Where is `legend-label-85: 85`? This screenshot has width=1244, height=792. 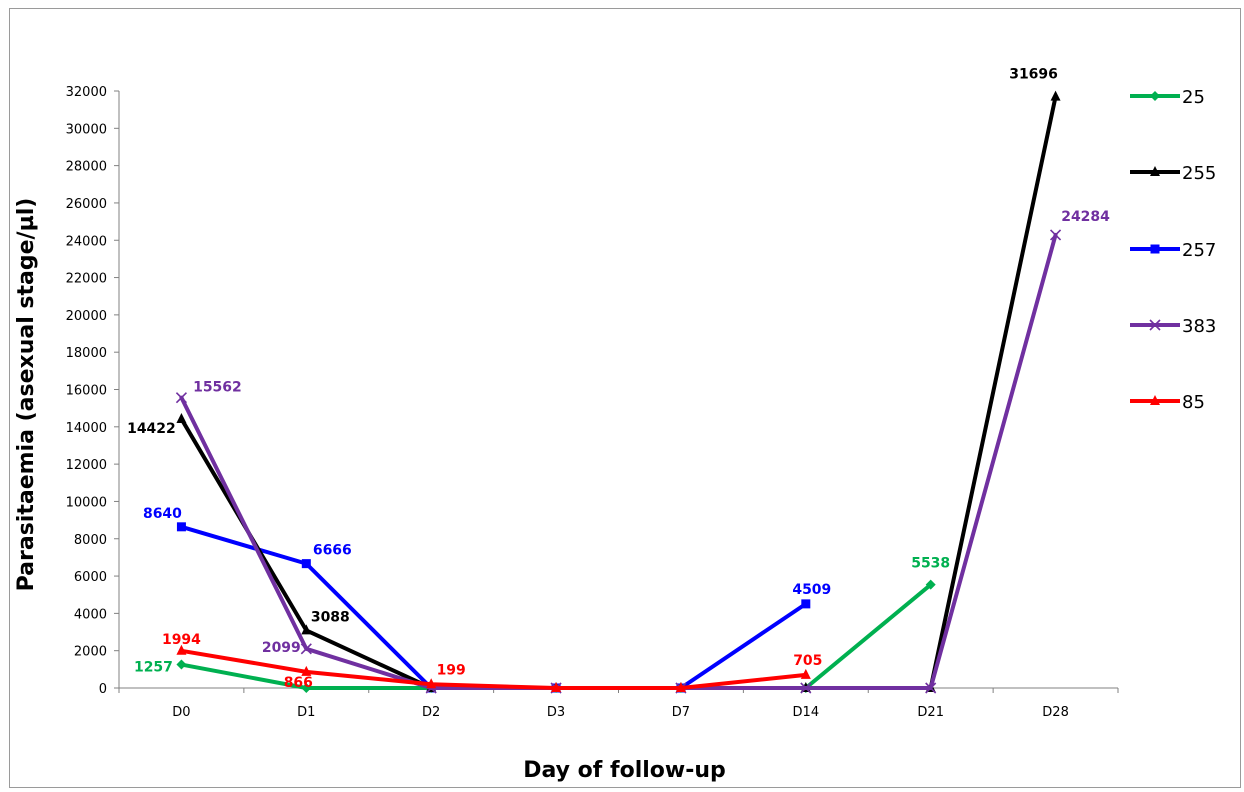
legend-label-85: 85 is located at coordinates (1193, 402).